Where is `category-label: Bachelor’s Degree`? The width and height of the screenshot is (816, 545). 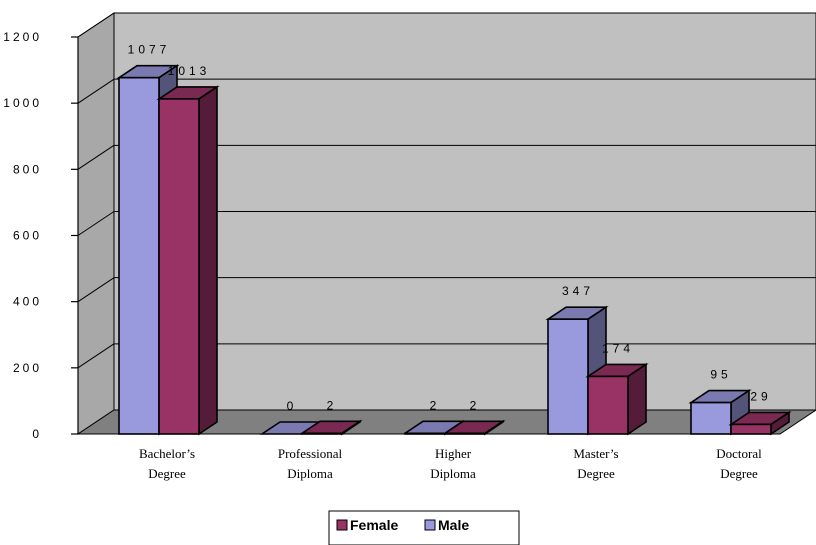
category-label: Bachelor’s Degree is located at coordinates (167, 463).